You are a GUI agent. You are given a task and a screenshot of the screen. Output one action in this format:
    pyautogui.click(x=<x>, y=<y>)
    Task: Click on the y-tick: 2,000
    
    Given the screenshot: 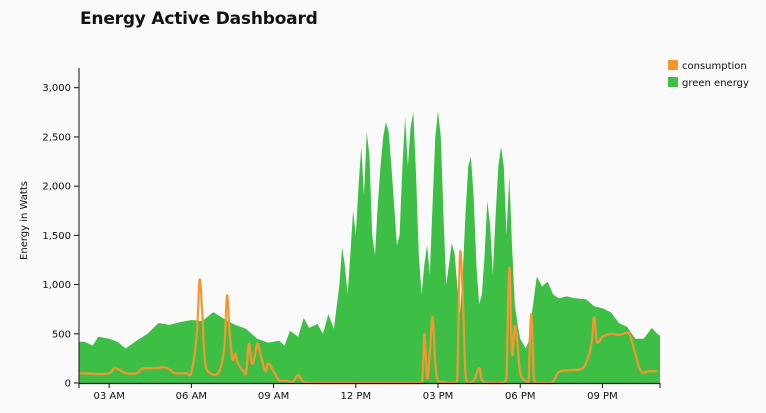 What is the action you would take?
    pyautogui.click(x=60, y=187)
    